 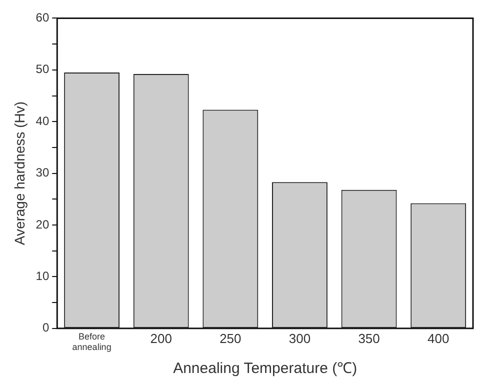 I want to click on y-tick-label: 40, so click(x=43, y=121).